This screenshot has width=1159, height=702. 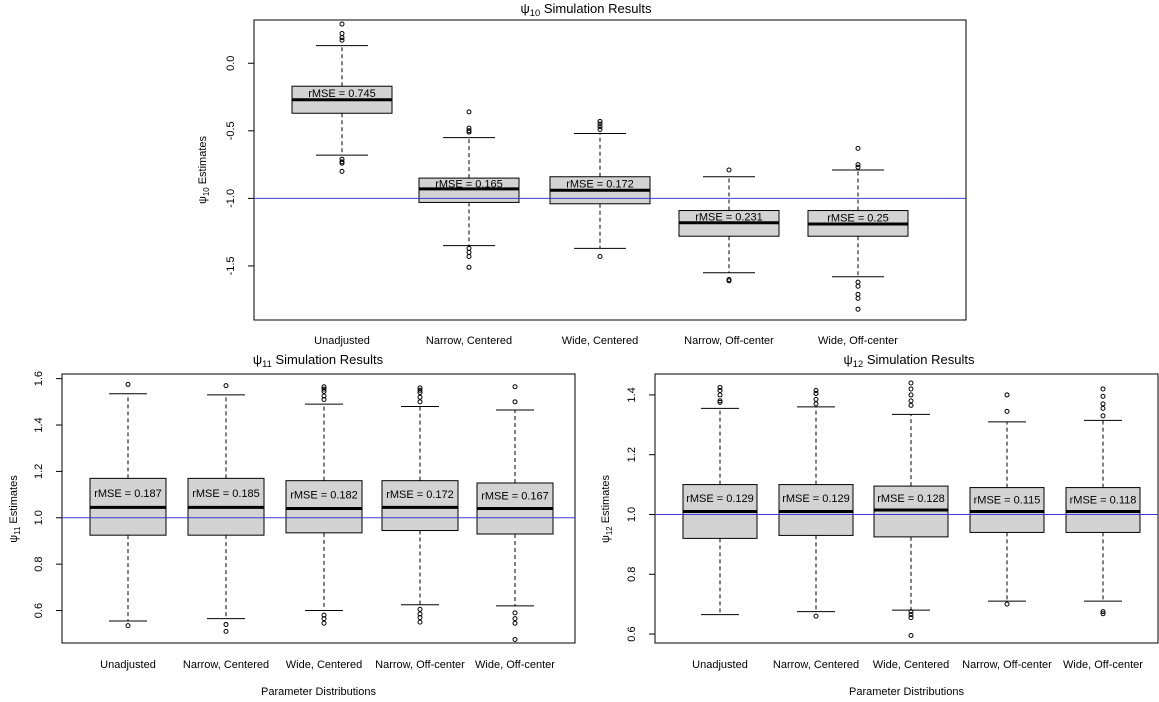 What do you see at coordinates (632, 633) in the screenshot?
I see `y-tick-label: 0.6` at bounding box center [632, 633].